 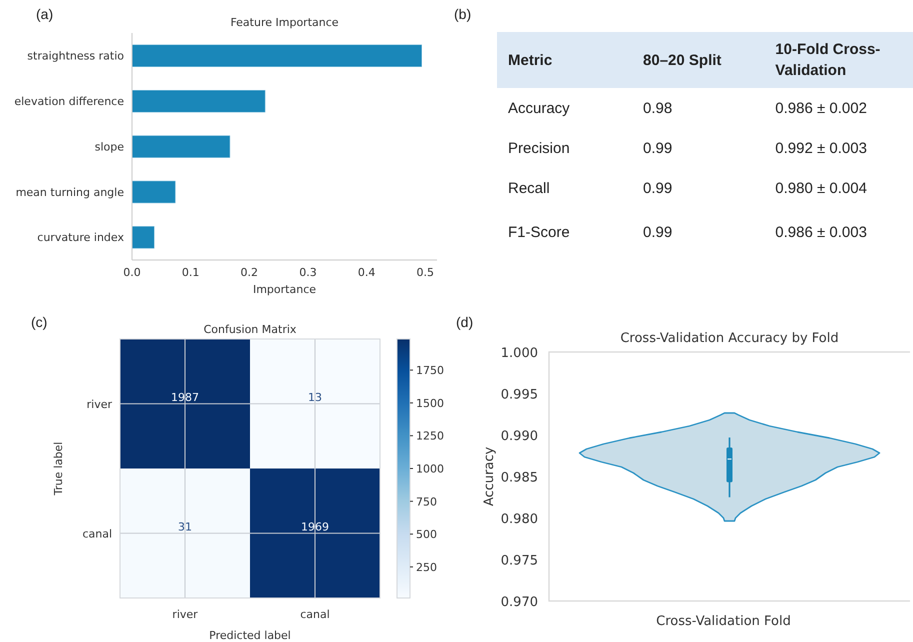 What do you see at coordinates (539, 108) in the screenshot?
I see `text: Accuracy` at bounding box center [539, 108].